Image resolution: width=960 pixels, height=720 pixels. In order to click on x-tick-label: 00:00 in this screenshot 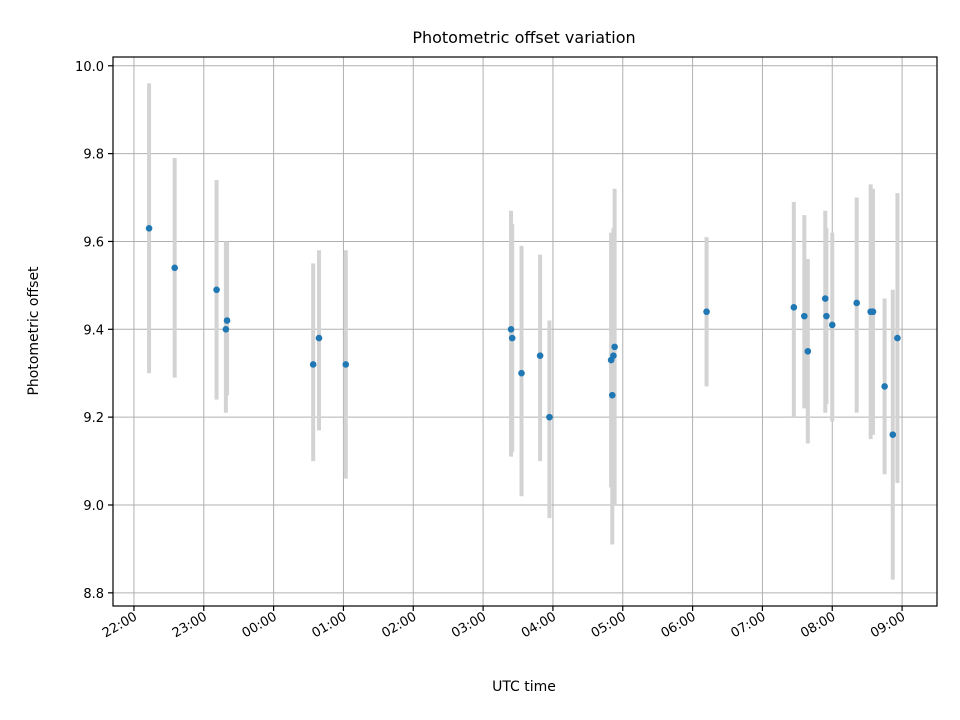, I will do `click(260, 625)`.